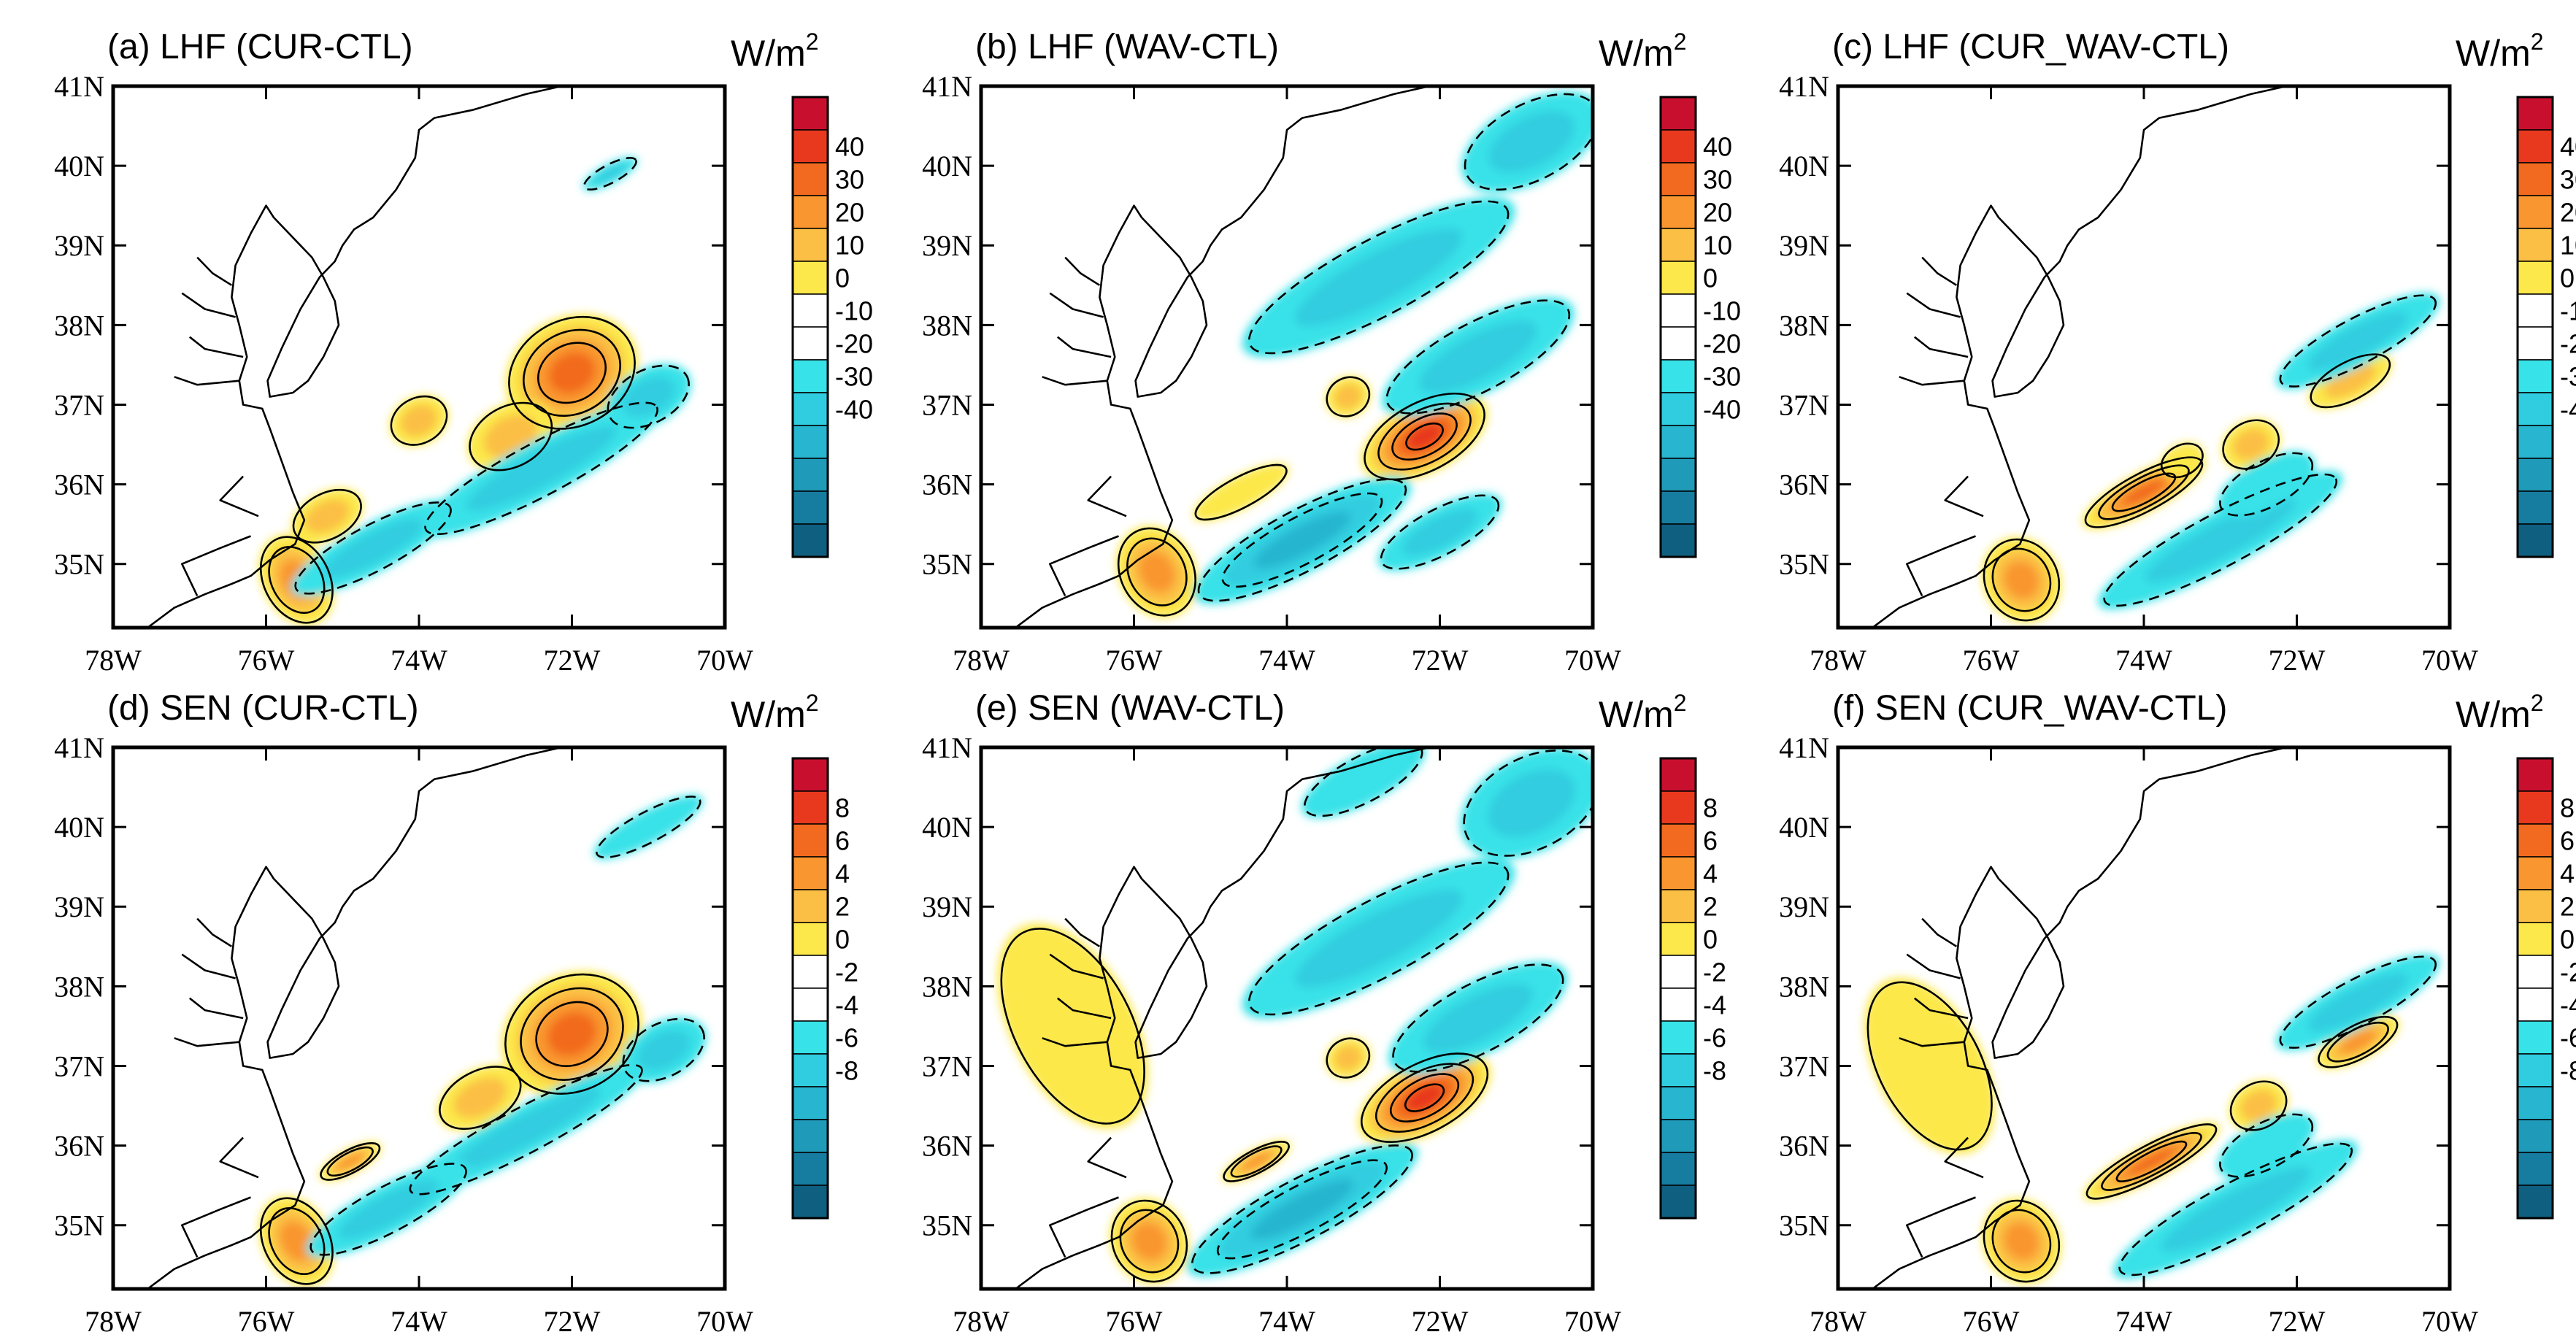  Describe the element at coordinates (1714, 1071) in the screenshot. I see `colorbar-tick-label: -8` at that location.